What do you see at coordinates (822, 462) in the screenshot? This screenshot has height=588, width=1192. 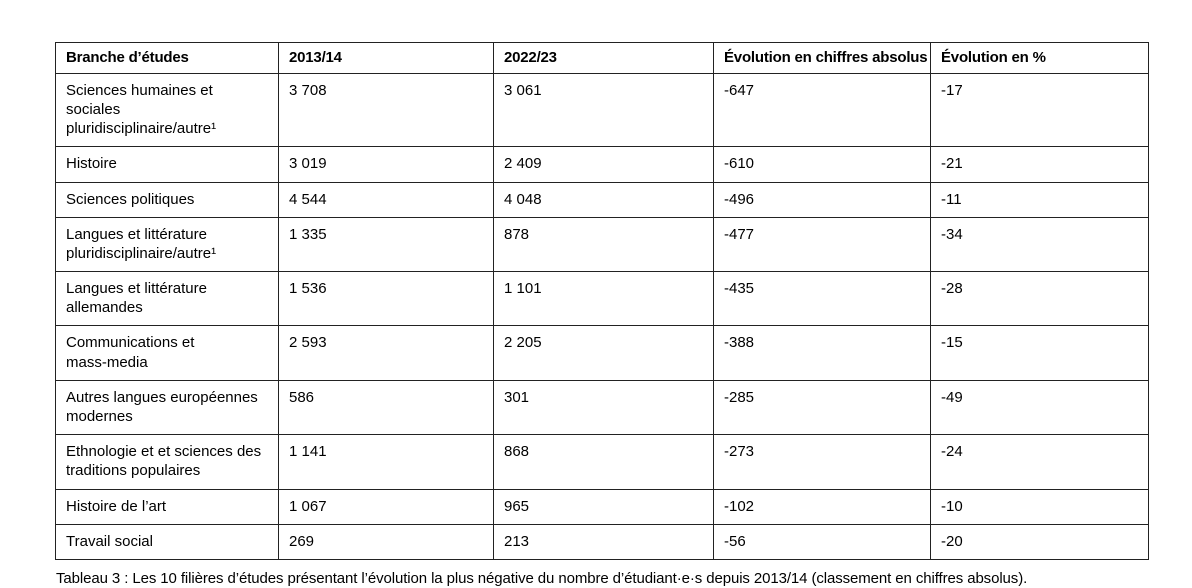 I see `cell-evolution-abs: -273` at bounding box center [822, 462].